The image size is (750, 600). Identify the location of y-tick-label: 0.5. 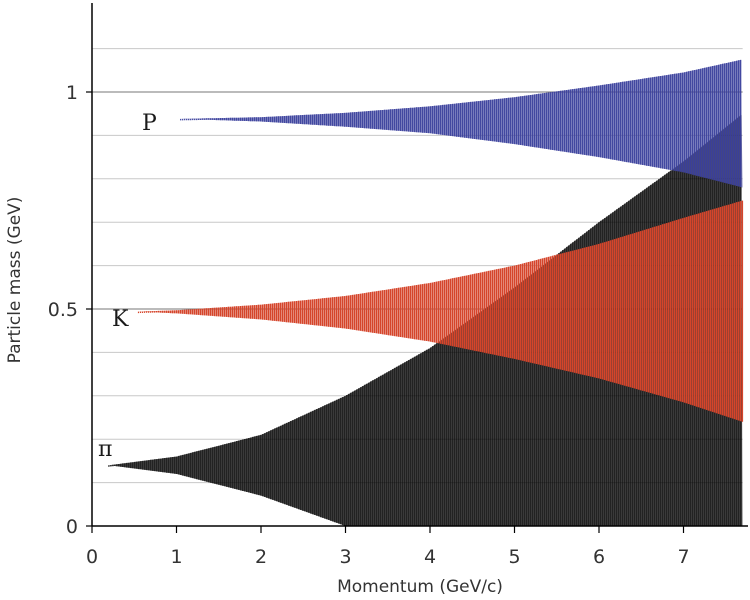
(63, 310).